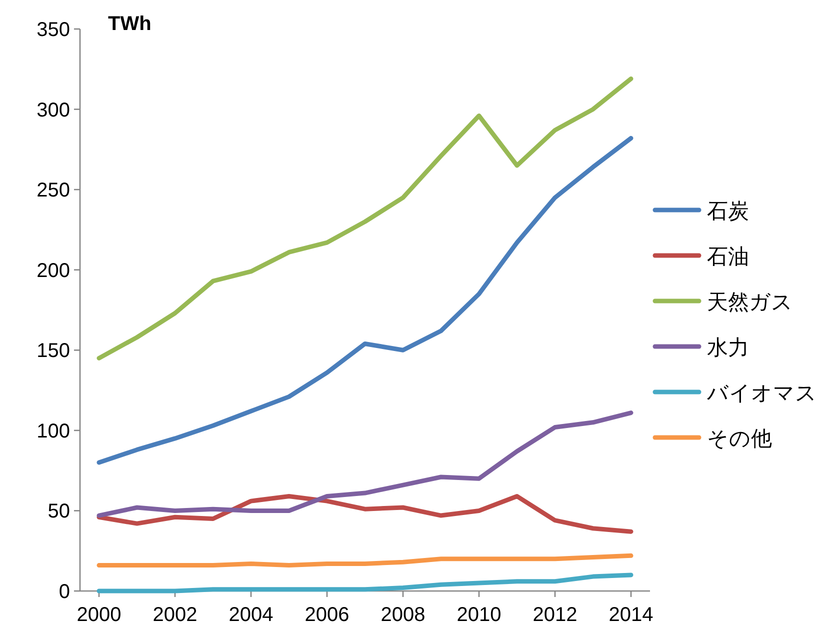 This screenshot has width=828, height=633. Describe the element at coordinates (728, 348) in the screenshot. I see `legend-label: 水力` at that location.